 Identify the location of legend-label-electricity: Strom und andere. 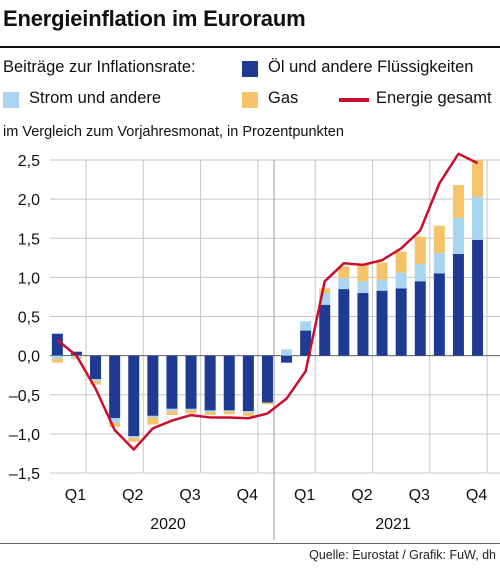
(95, 98).